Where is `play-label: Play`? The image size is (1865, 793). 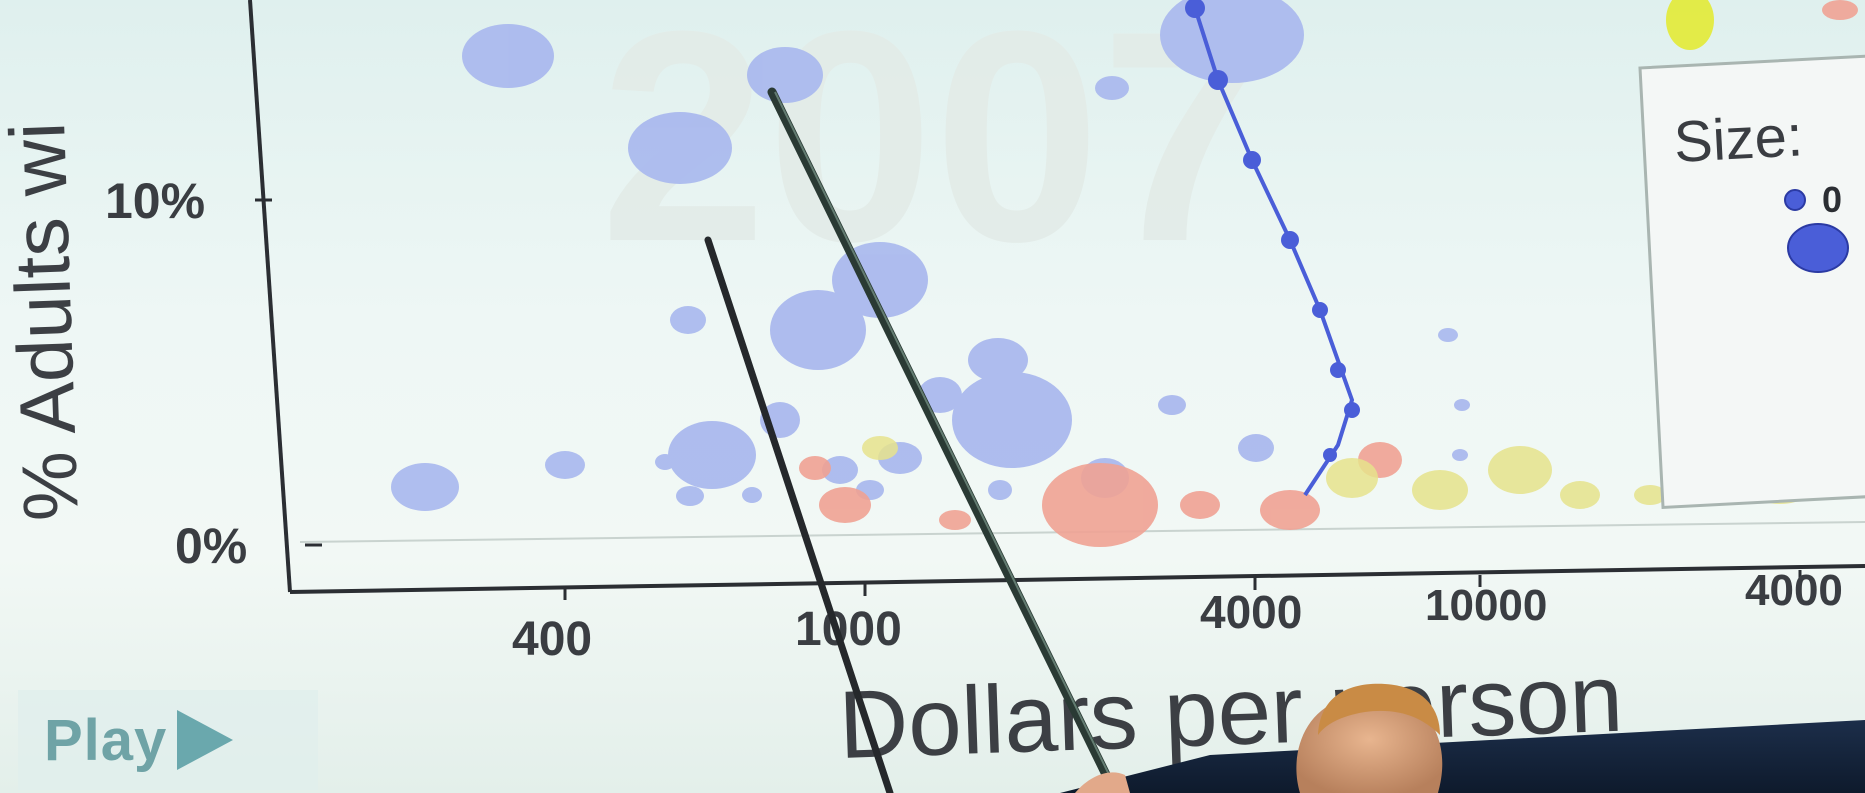
play-label: Play is located at coordinates (106, 740).